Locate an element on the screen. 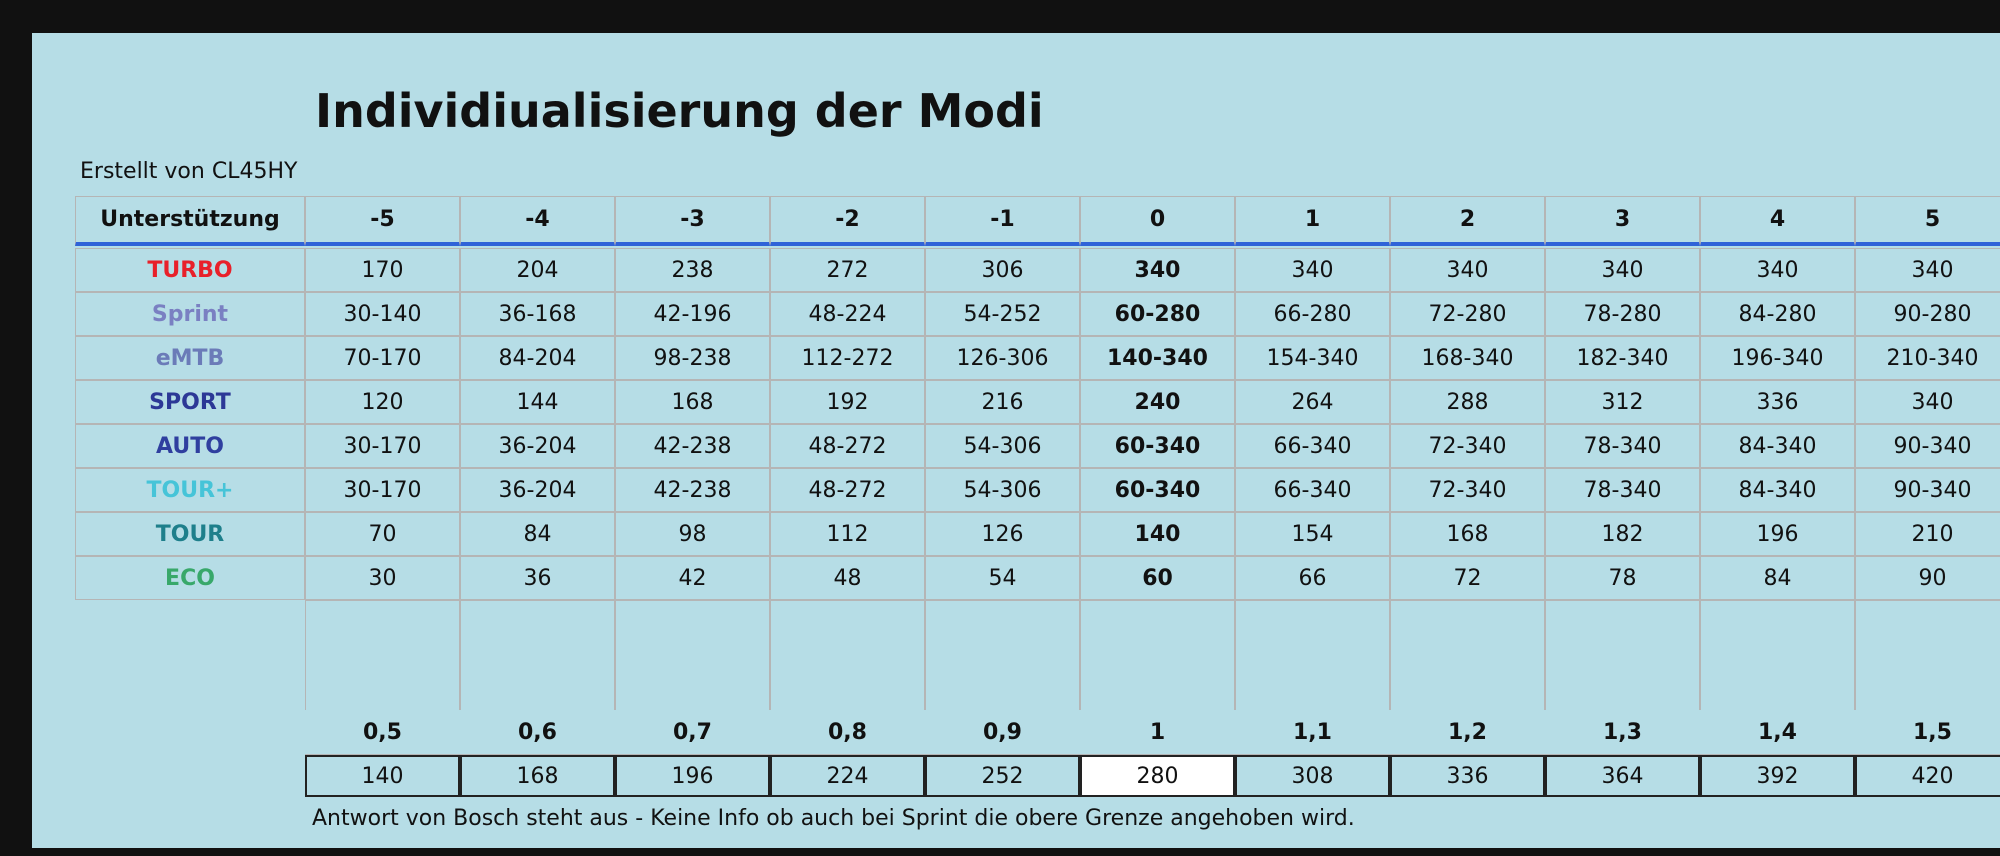  table-cell: 30-140 is located at coordinates (382, 314).